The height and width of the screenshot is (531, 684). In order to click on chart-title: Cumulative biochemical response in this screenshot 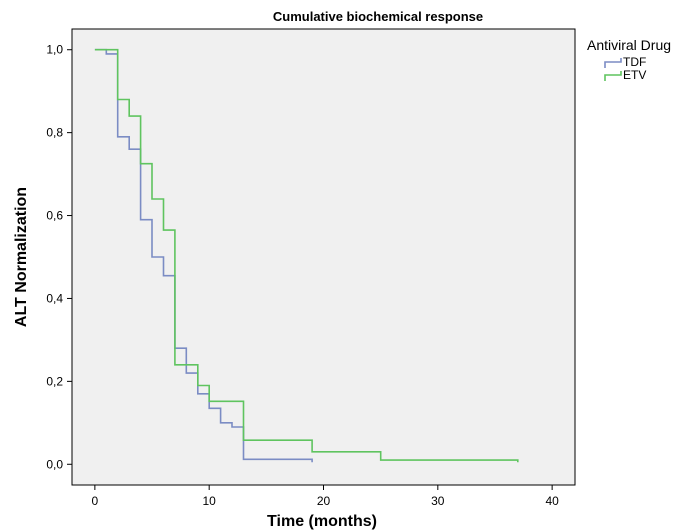, I will do `click(378, 16)`.